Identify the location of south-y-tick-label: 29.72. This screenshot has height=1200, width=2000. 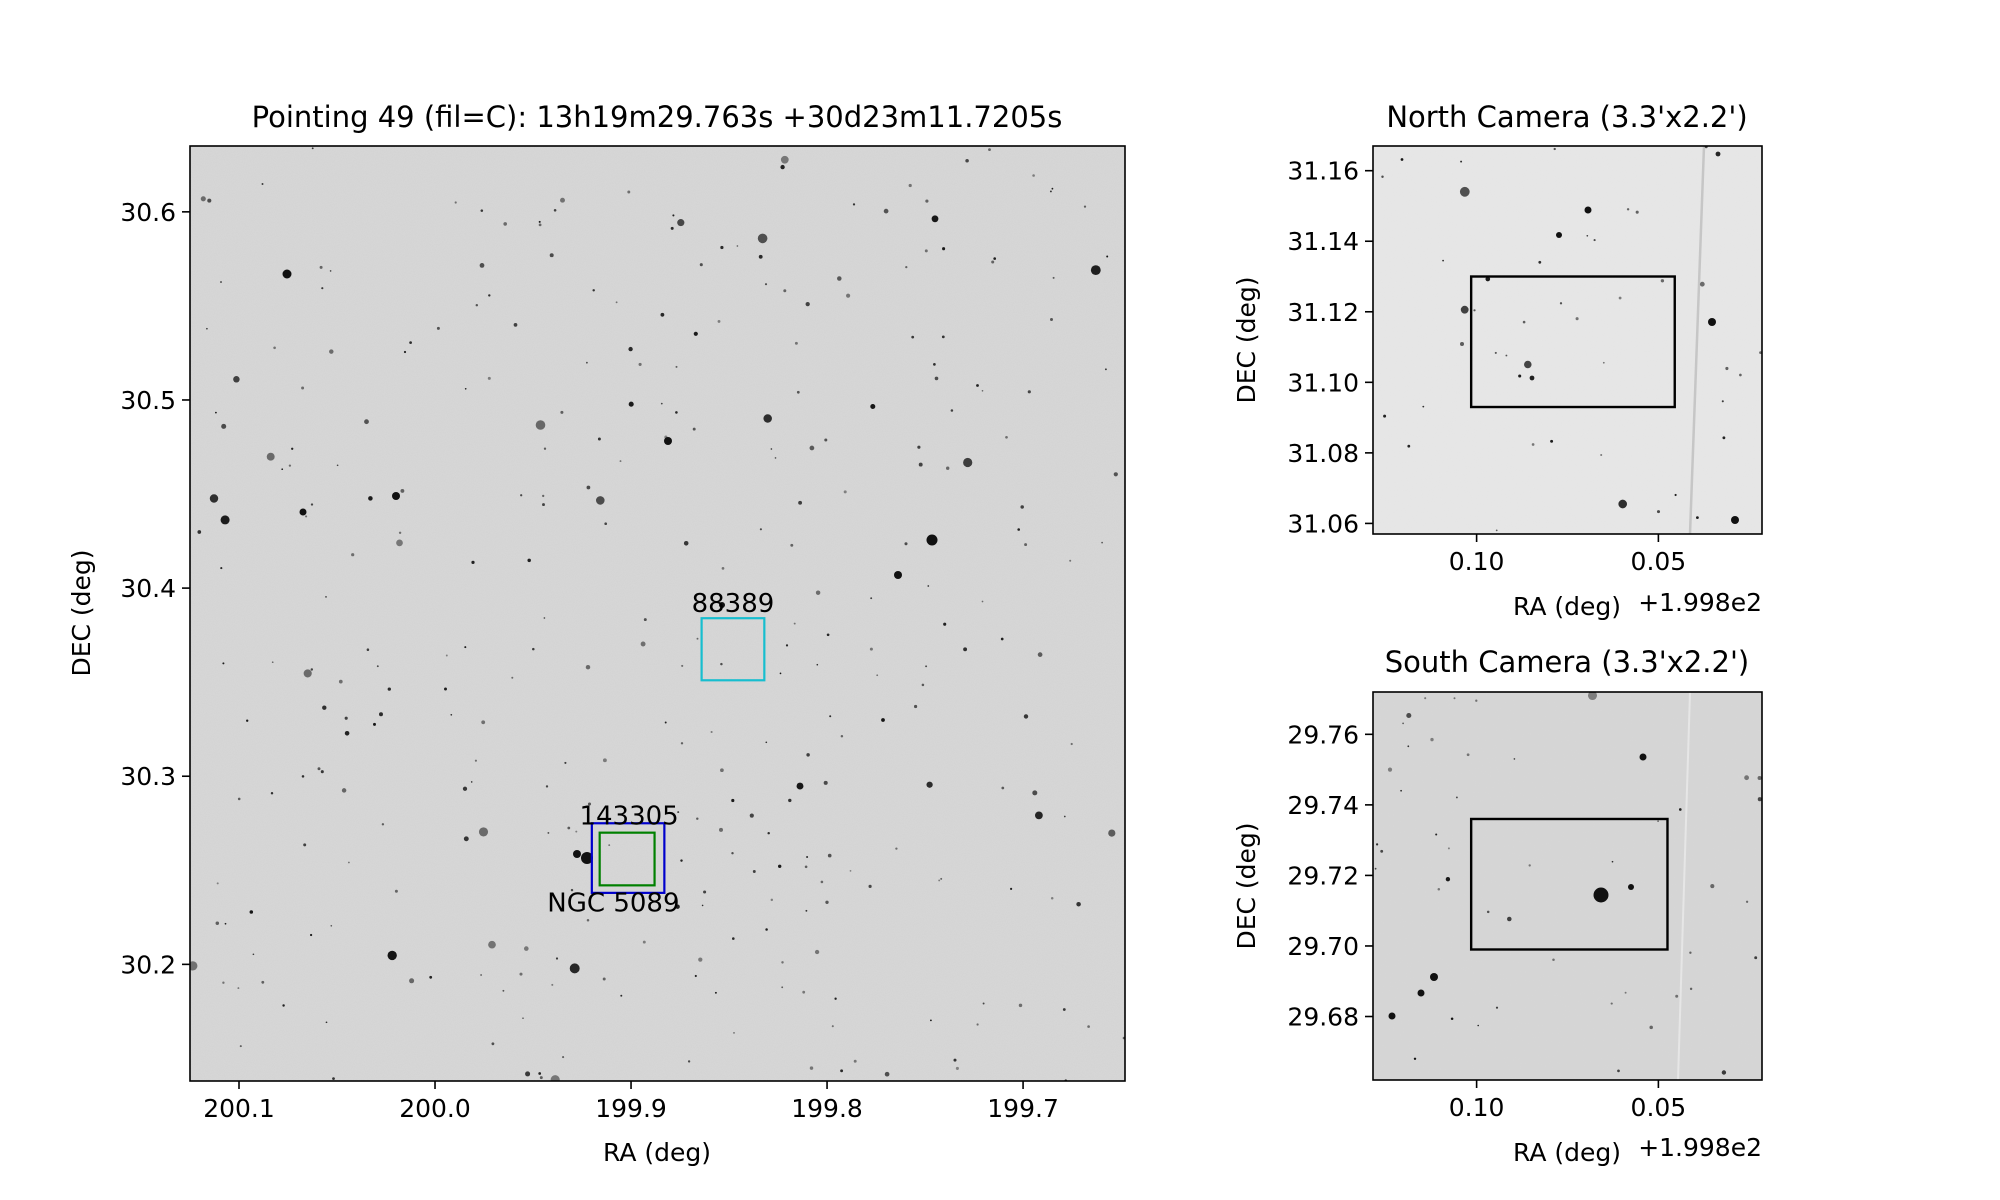
(1323, 875).